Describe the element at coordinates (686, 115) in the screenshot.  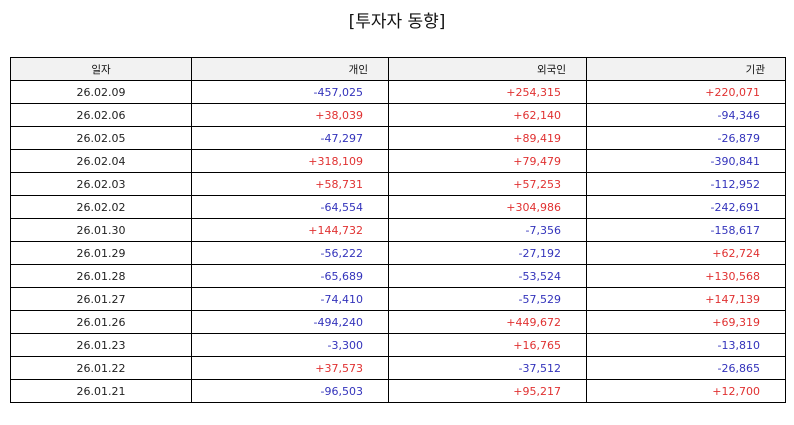
I see `institution-cell: -94,346` at that location.